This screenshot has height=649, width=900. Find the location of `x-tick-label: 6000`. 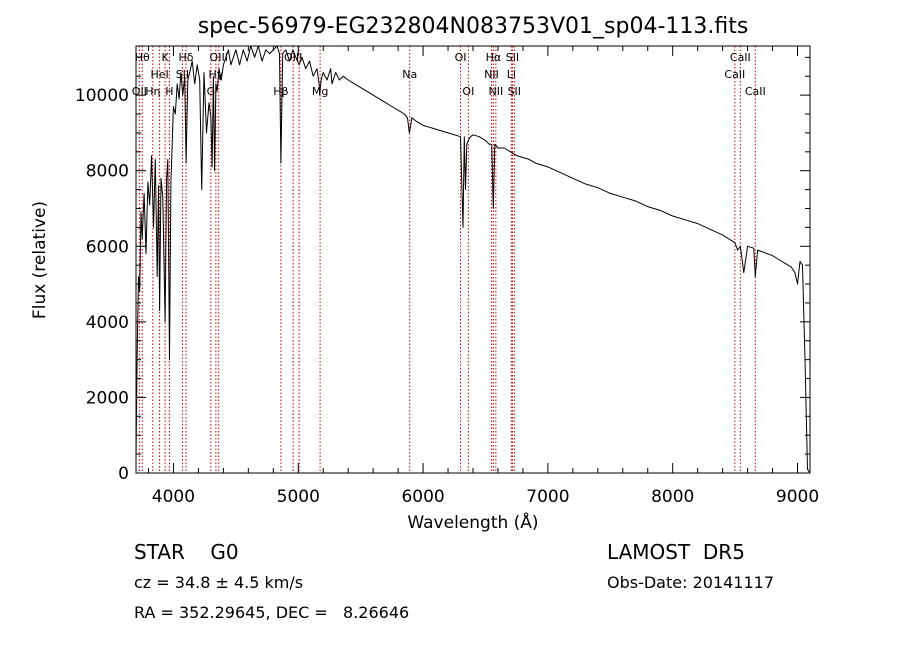

x-tick-label: 6000 is located at coordinates (422, 497).